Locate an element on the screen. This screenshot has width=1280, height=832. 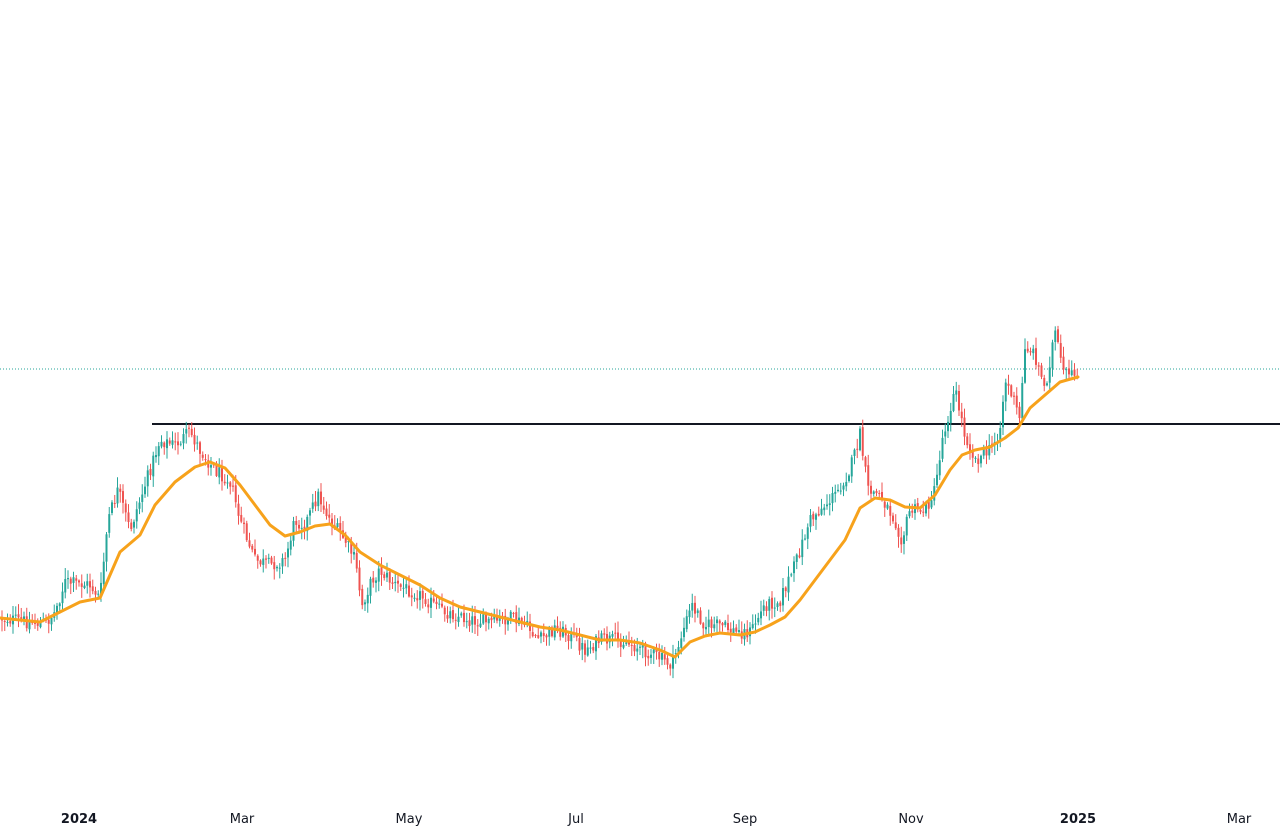
x-tick-label: 2025 is located at coordinates (1078, 819).